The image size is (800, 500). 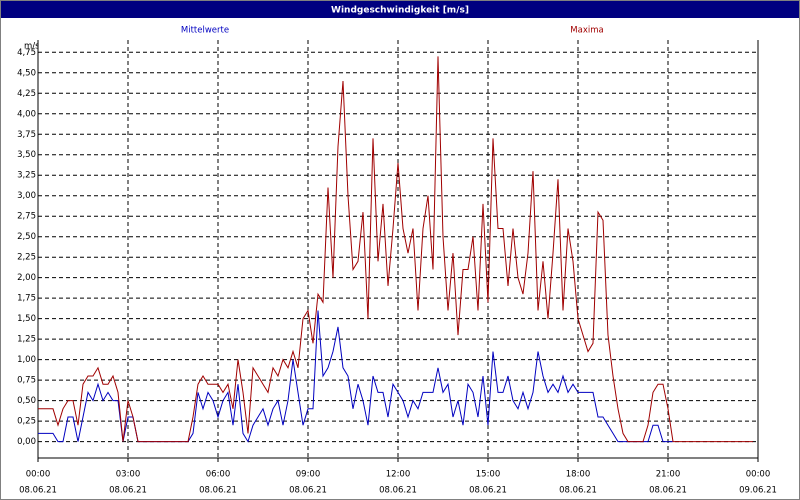 I want to click on x-tick-label: 21:00, so click(x=668, y=475).